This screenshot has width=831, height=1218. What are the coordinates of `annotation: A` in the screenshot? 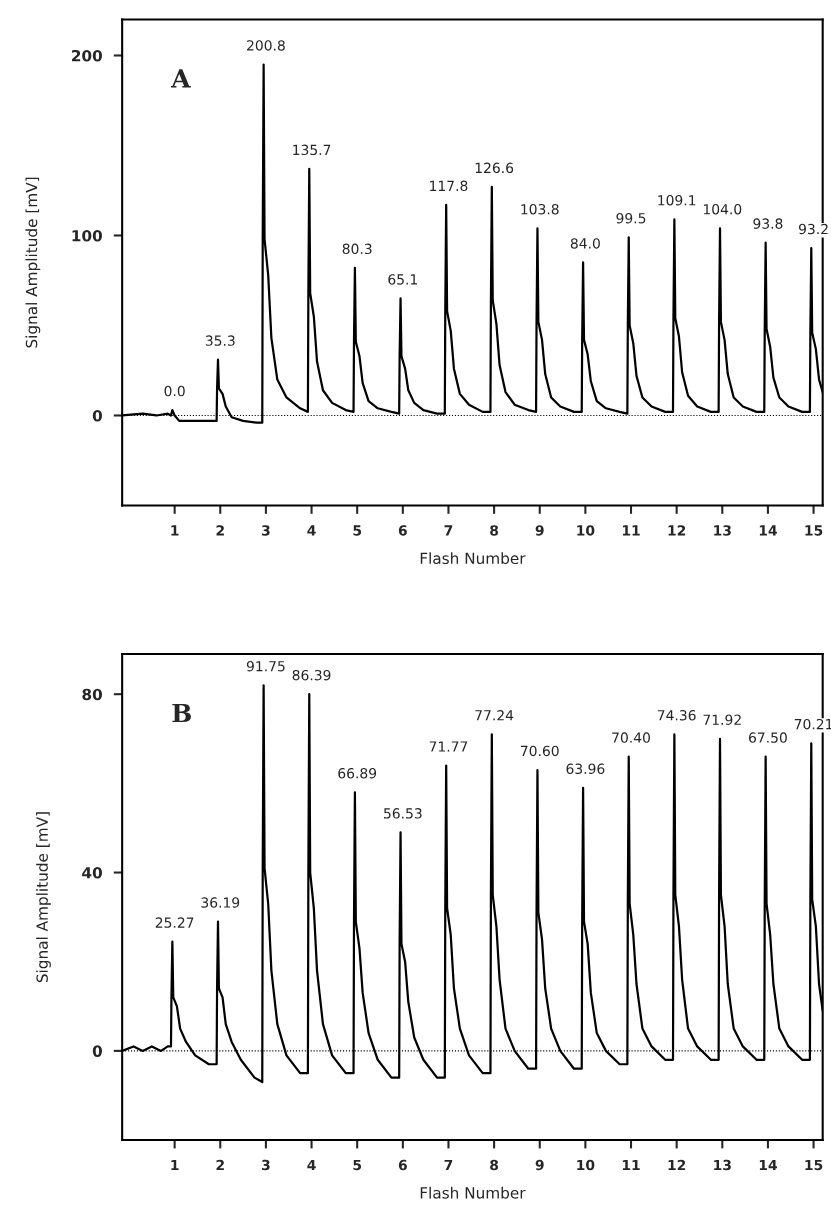 It's located at (181, 78).